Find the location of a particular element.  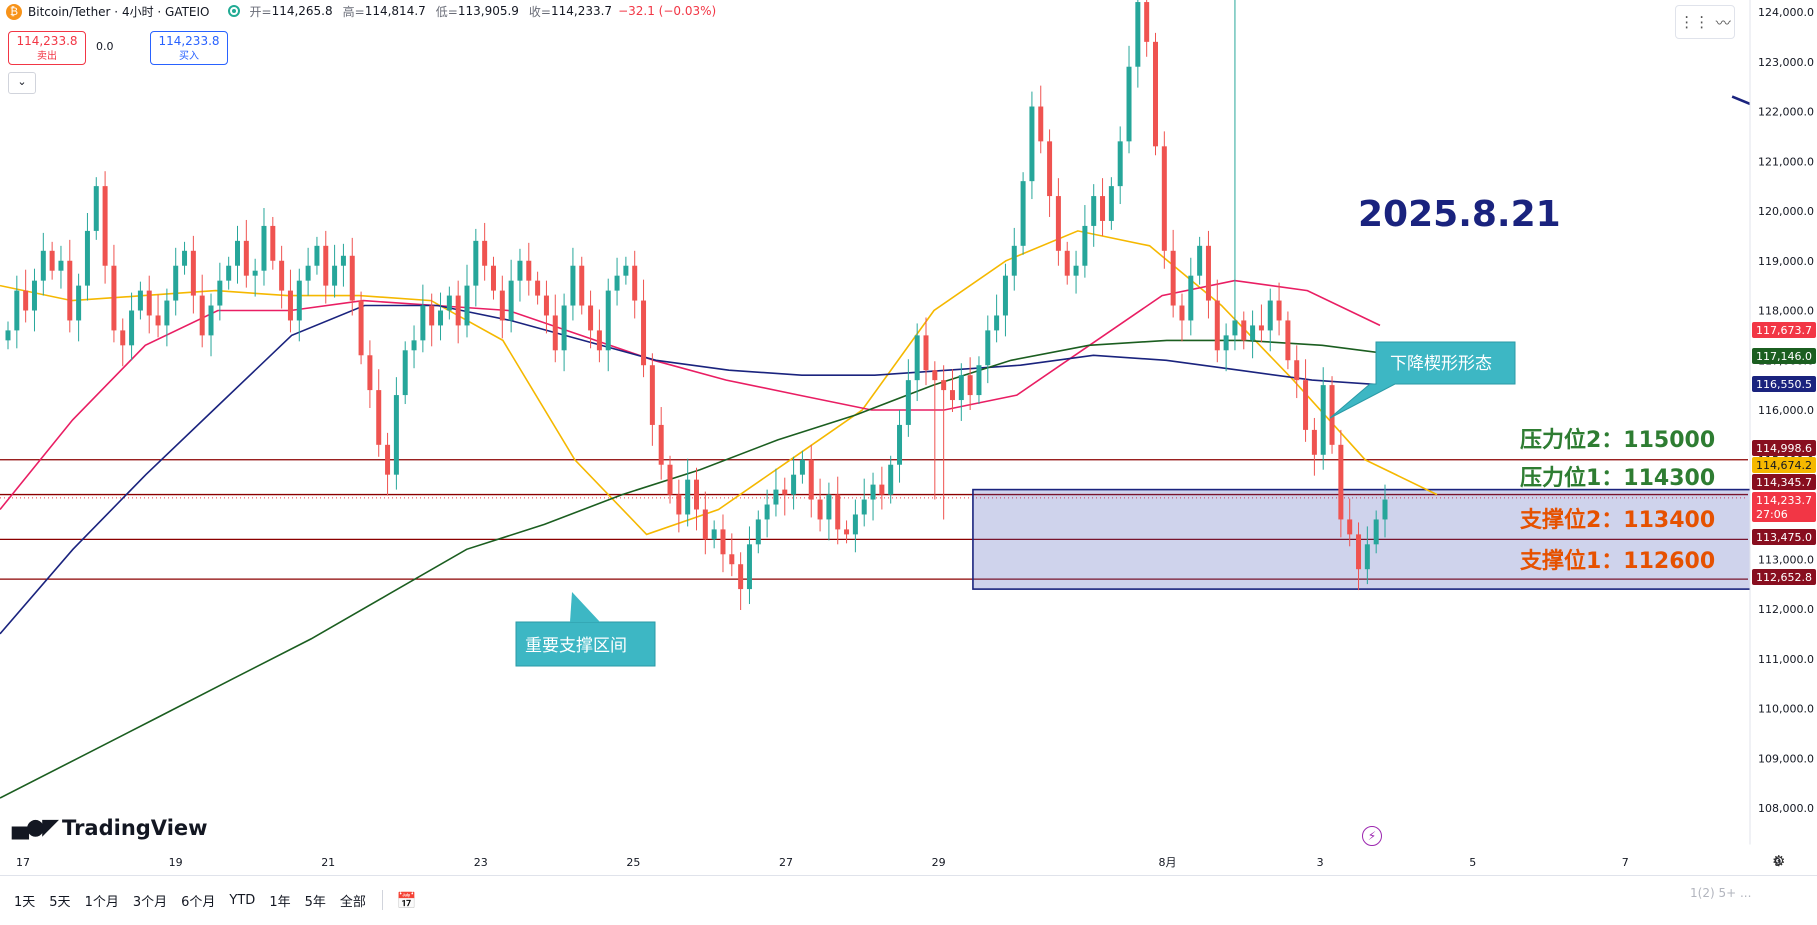

toolbar-divider is located at coordinates (382, 900).